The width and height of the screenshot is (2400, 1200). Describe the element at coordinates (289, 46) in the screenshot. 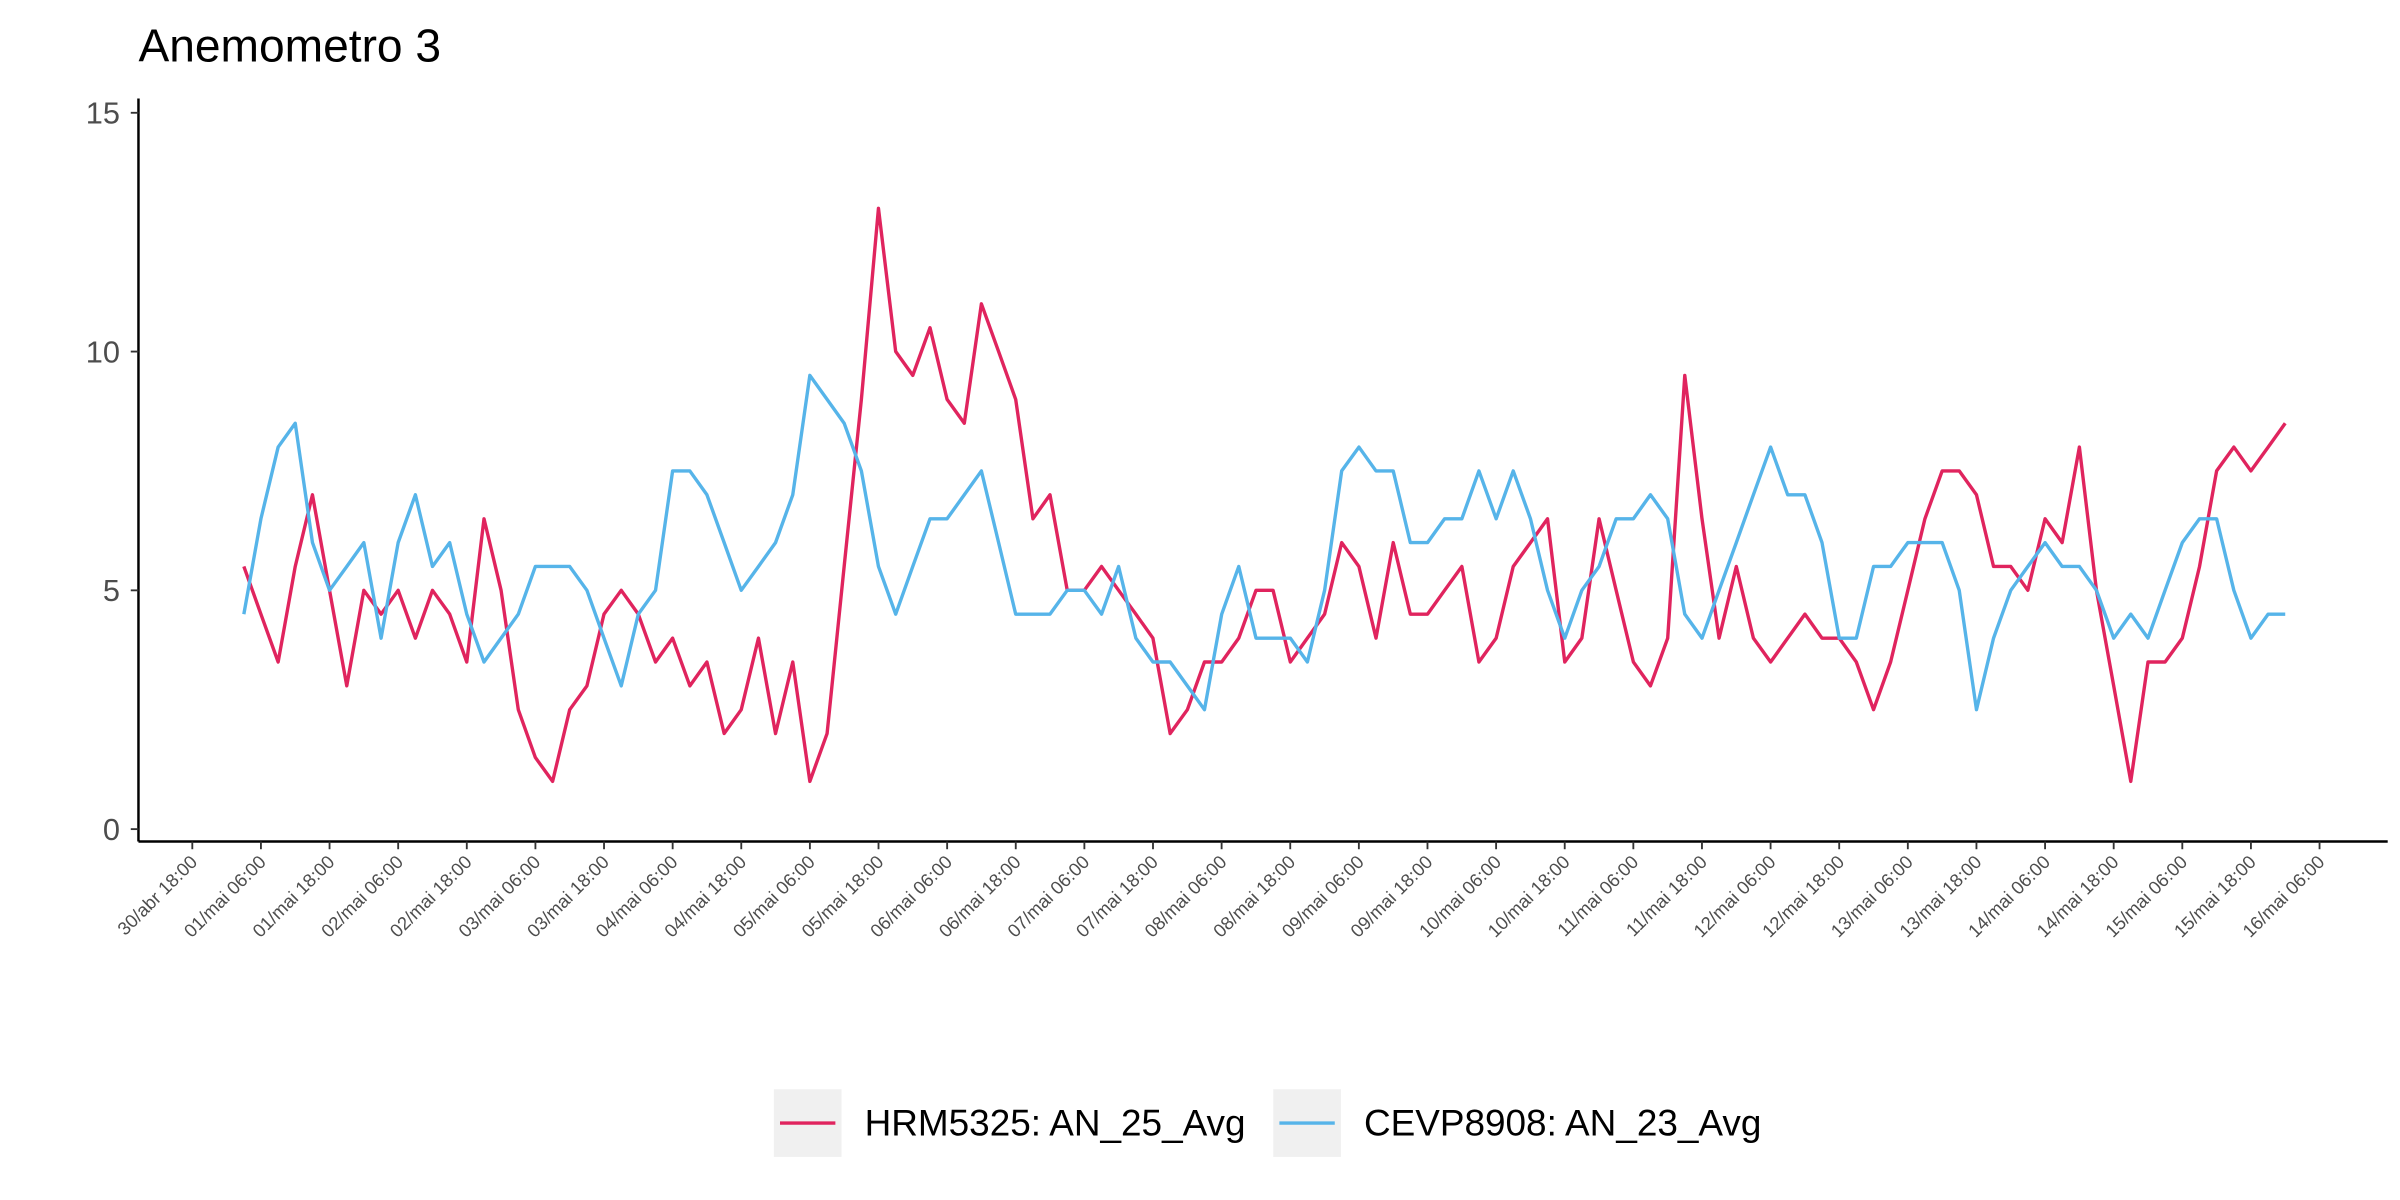

I see `chart-title: Anemometro 3` at that location.